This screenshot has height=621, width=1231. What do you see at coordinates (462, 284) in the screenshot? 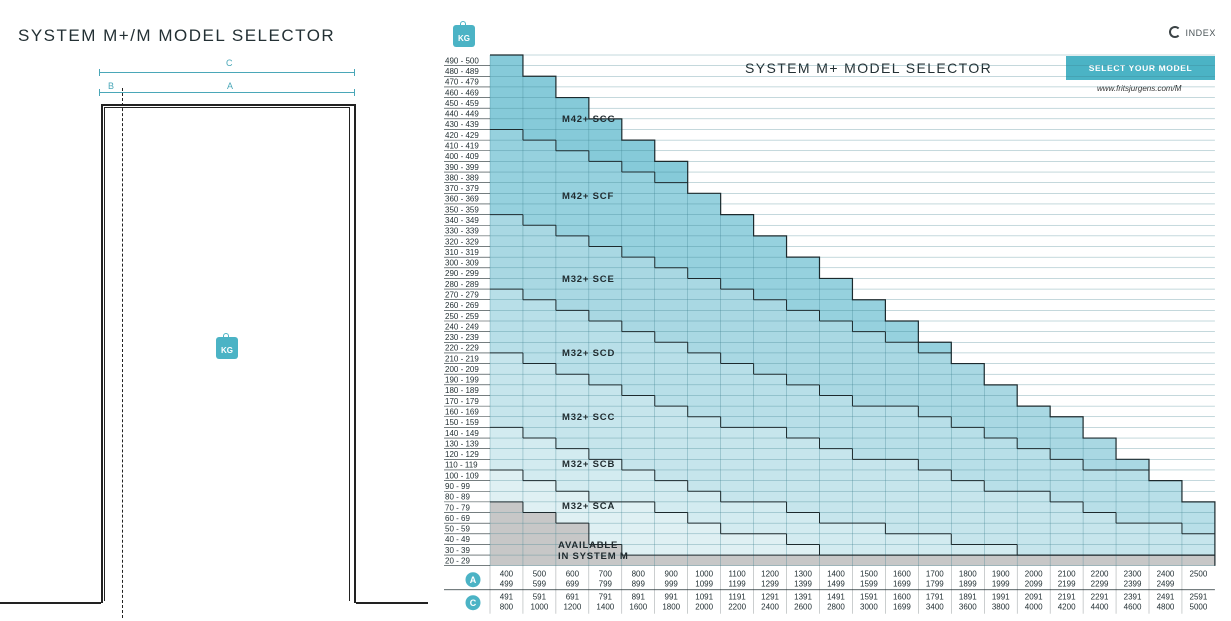
I see `weight-row-label: 280 - 289` at bounding box center [462, 284].